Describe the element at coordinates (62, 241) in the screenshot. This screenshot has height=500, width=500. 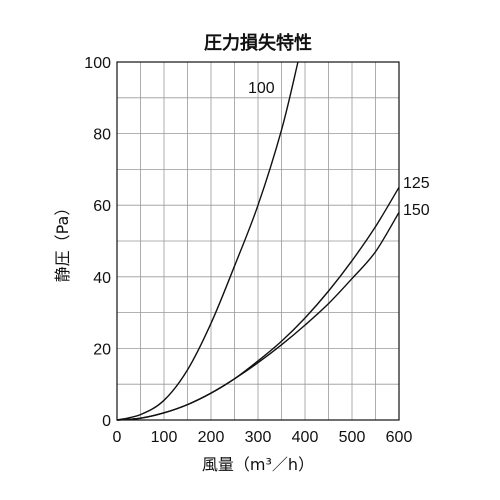
I see `y-axis-label: 静圧（Pa）` at that location.